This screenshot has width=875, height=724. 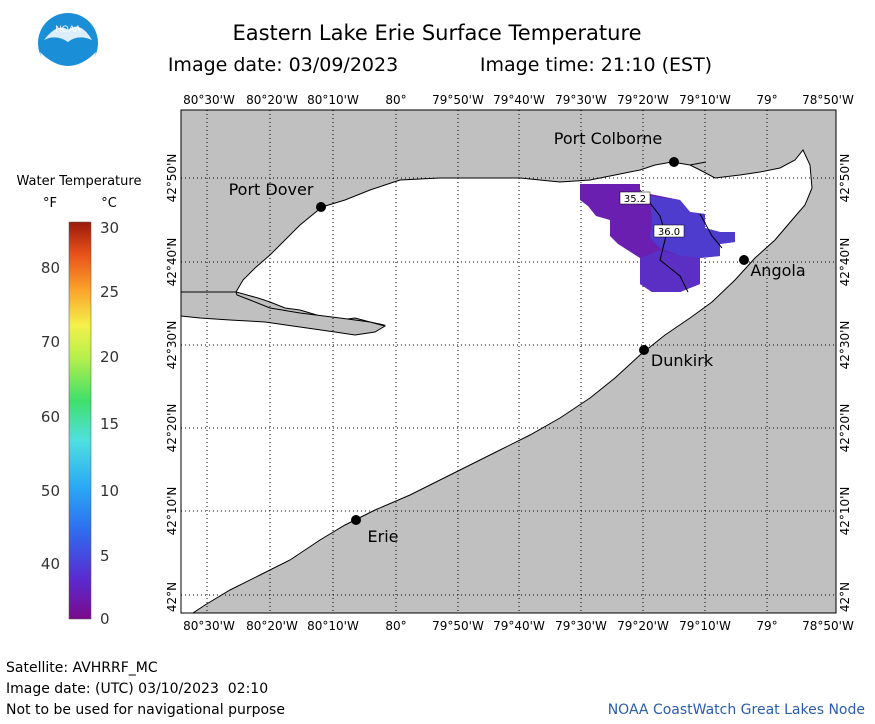 I want to click on legend-f-tick: 60, so click(x=50, y=417).